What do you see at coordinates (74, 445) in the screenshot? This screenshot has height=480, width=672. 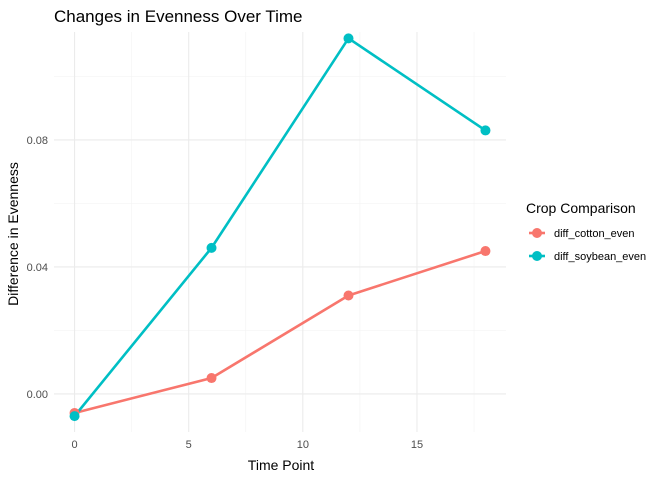 I see `x-tick-label: 0` at bounding box center [74, 445].